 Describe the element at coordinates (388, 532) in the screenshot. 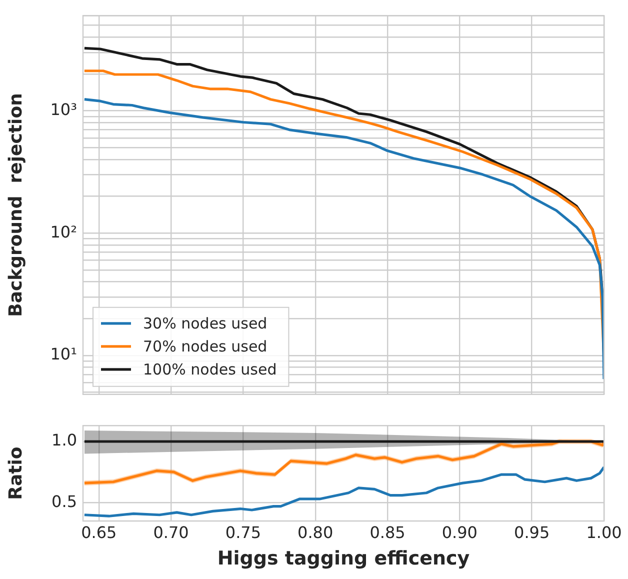

I see `x-tick-label: 0.85` at that location.